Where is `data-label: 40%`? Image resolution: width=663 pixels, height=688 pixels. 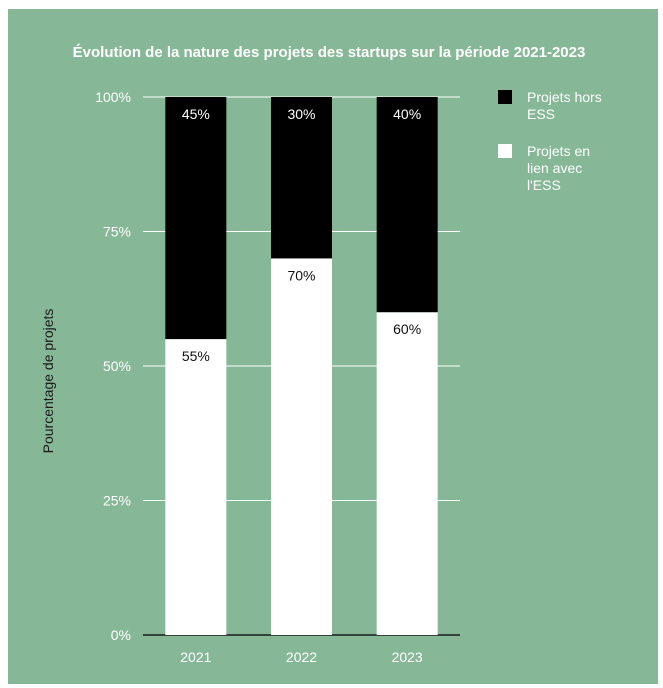 data-label: 40% is located at coordinates (407, 114).